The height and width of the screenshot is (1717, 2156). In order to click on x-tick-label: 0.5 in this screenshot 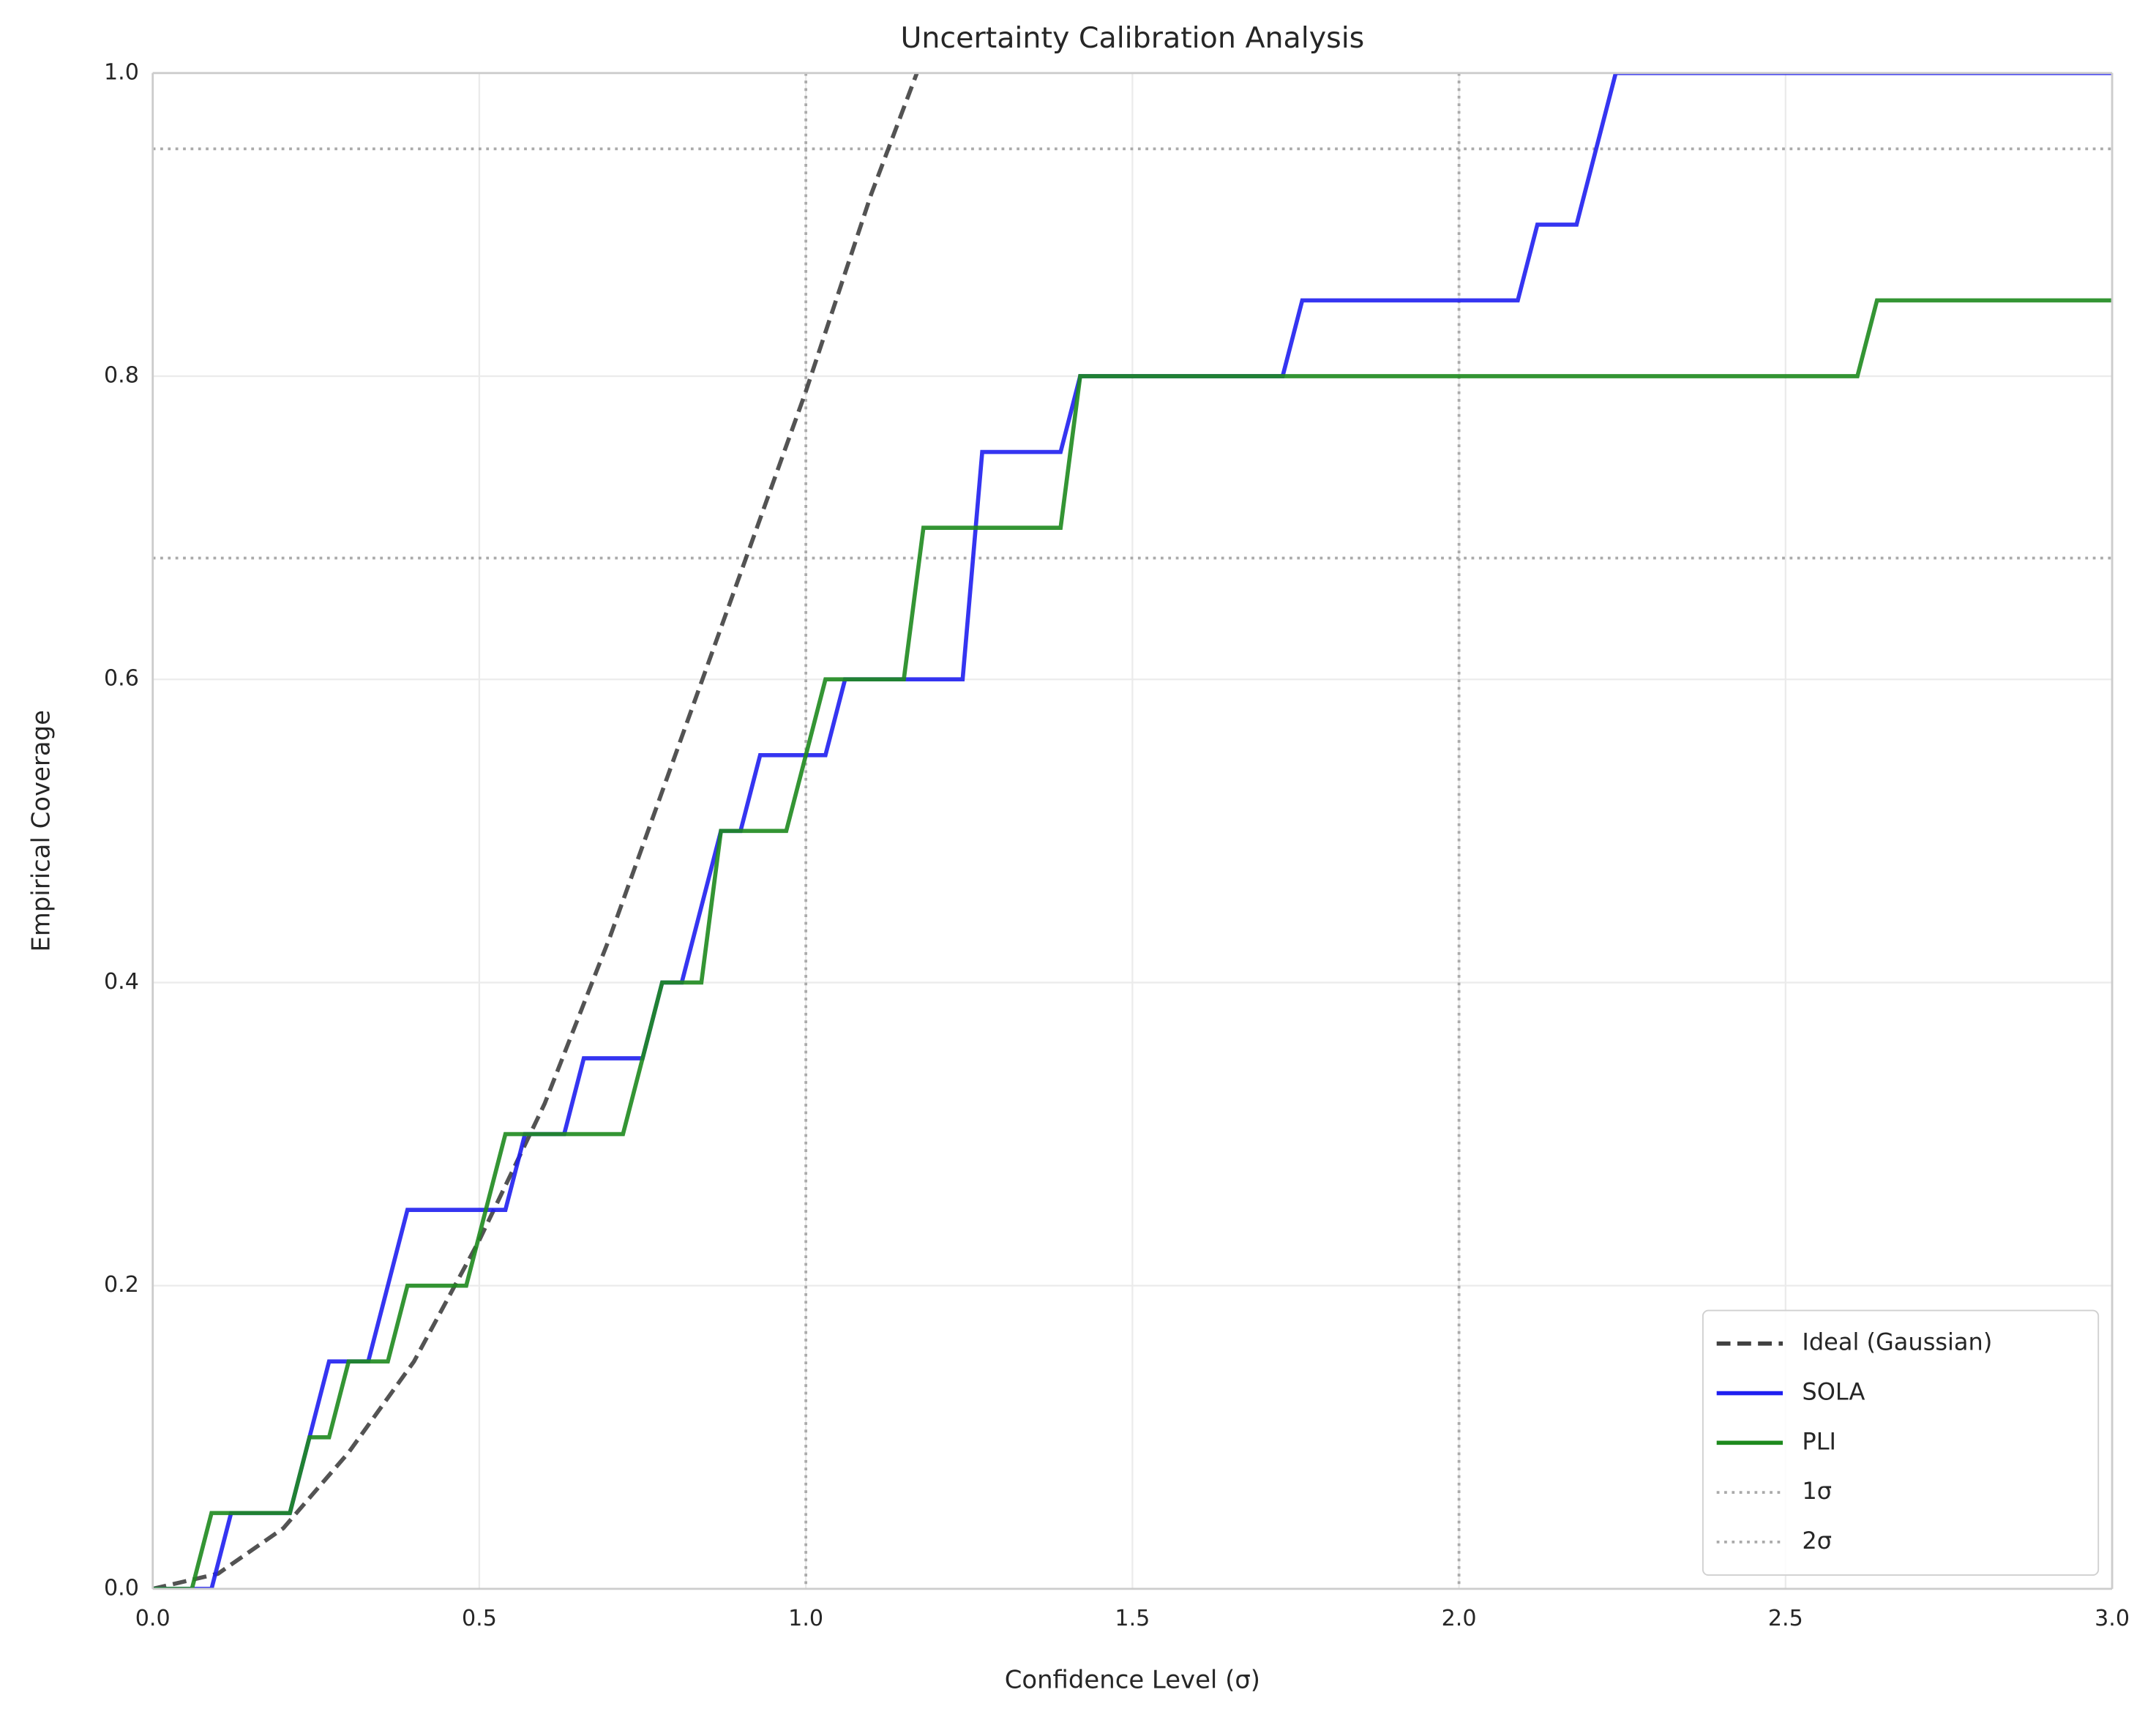, I will do `click(479, 1618)`.